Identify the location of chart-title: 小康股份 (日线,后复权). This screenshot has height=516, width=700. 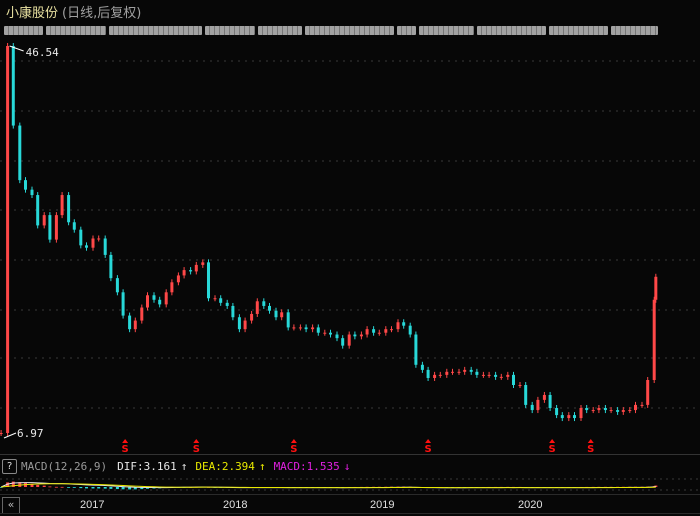
(73, 11).